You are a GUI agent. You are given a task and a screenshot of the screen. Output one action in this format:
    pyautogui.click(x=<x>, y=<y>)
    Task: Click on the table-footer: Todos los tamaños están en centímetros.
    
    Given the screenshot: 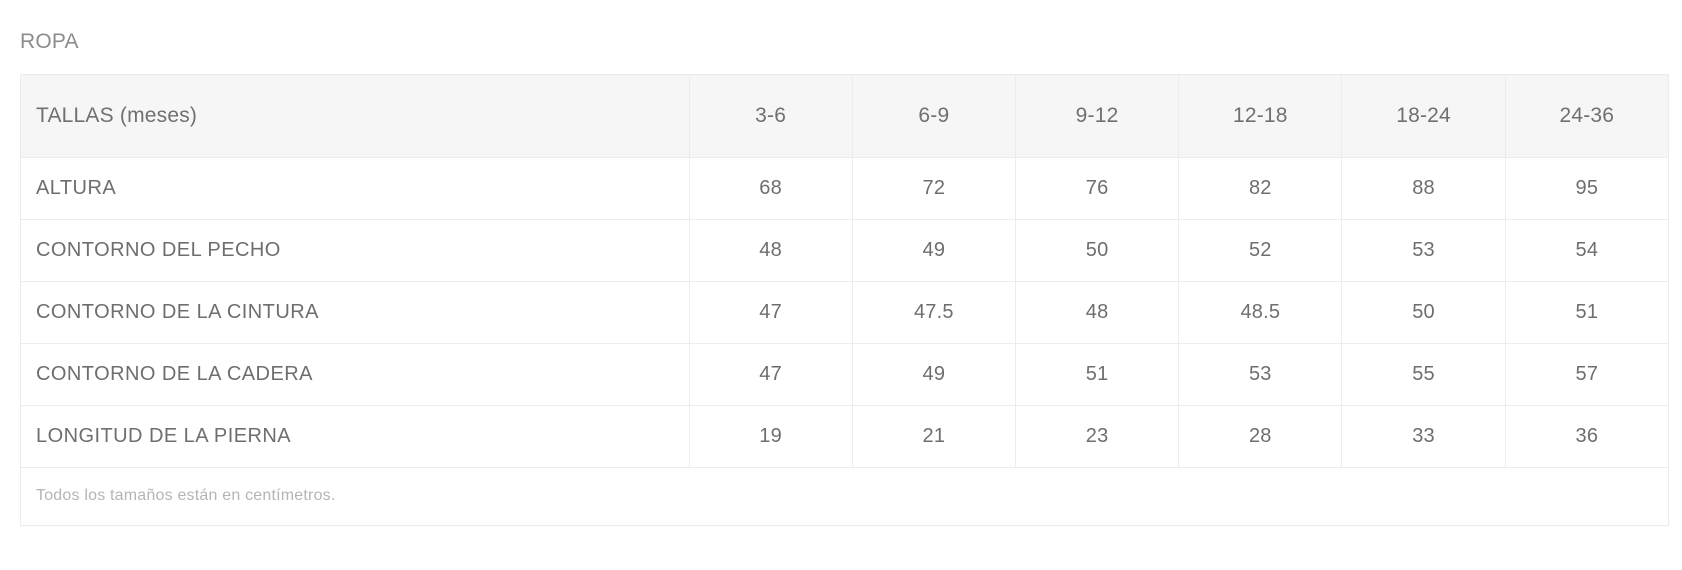 What is the action you would take?
    pyautogui.click(x=845, y=496)
    